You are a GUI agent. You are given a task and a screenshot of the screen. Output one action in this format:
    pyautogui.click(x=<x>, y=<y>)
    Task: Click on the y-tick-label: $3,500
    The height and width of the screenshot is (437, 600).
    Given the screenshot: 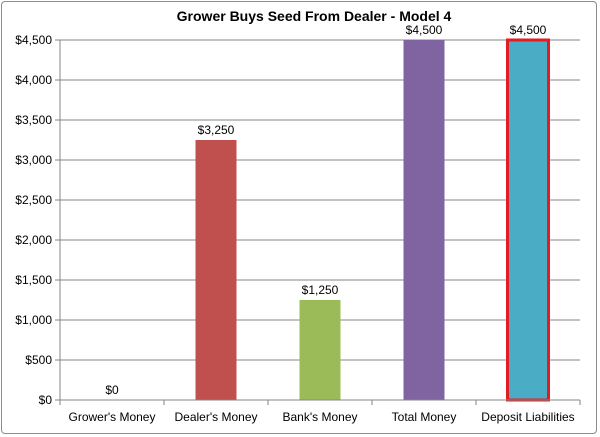 What is the action you would take?
    pyautogui.click(x=33, y=120)
    